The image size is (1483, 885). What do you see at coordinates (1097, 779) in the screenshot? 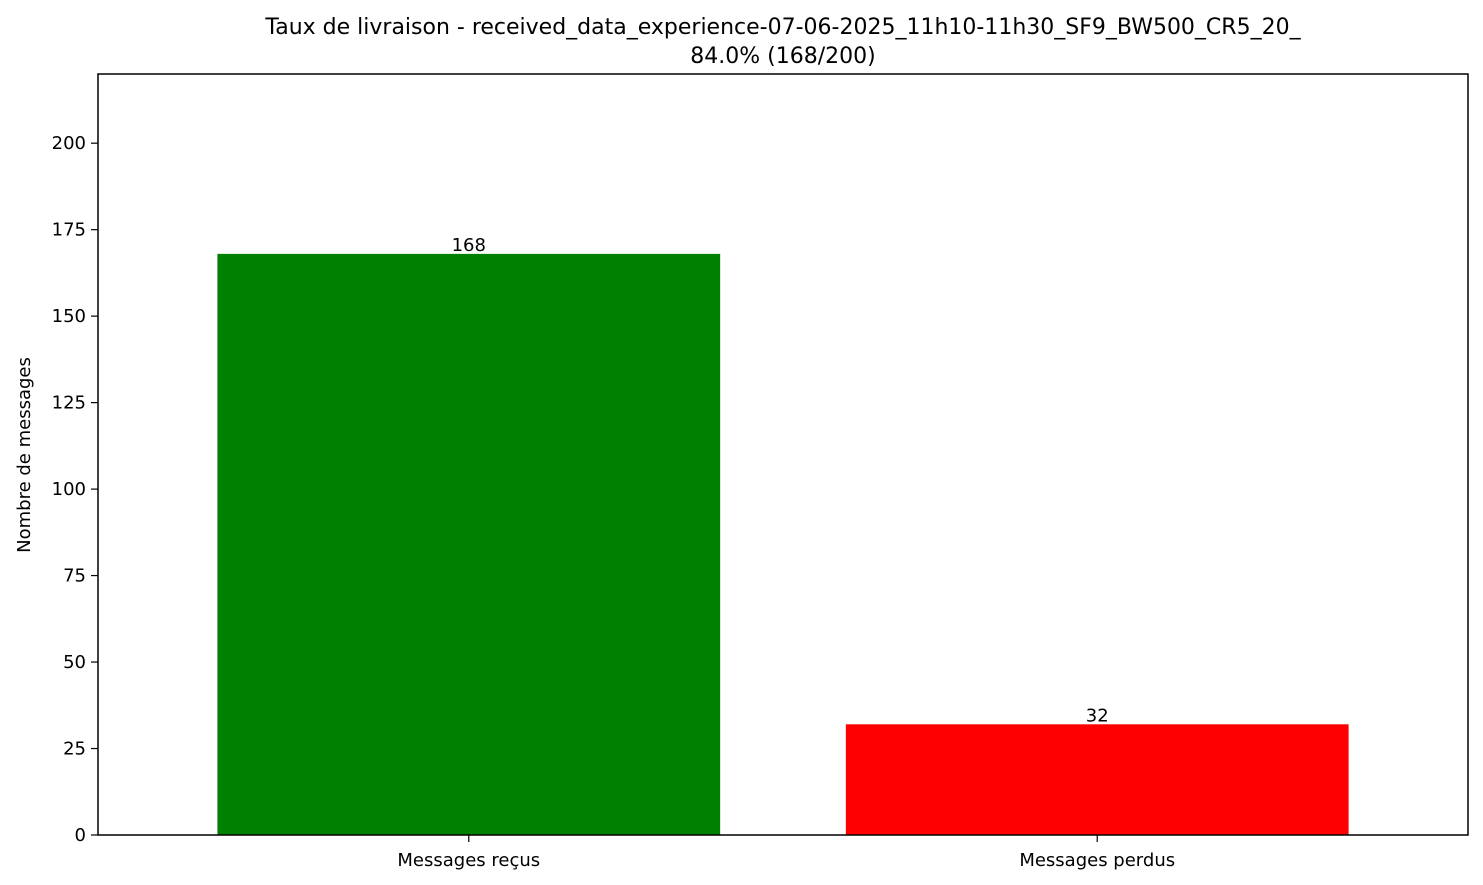
I see `bar-messages-perdus` at bounding box center [1097, 779].